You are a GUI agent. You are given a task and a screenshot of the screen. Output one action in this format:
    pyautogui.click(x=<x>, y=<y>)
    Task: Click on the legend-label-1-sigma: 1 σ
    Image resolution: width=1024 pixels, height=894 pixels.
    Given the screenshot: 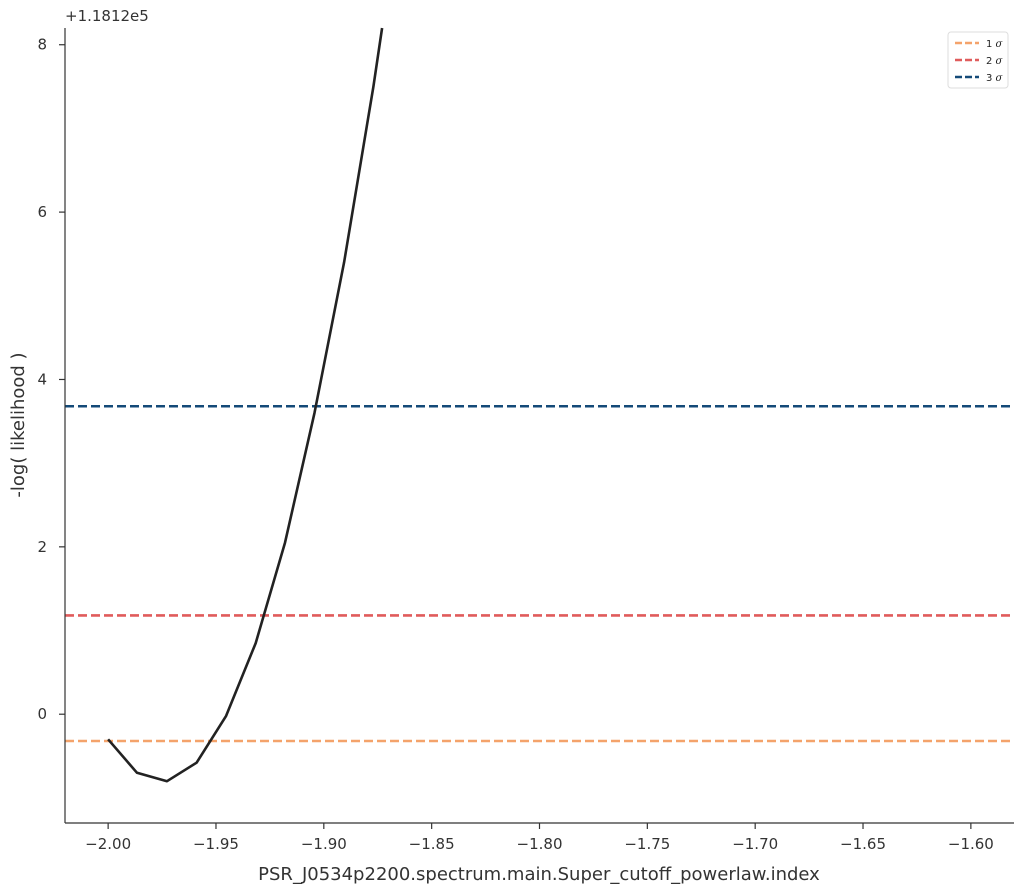 What is the action you would take?
    pyautogui.click(x=995, y=44)
    